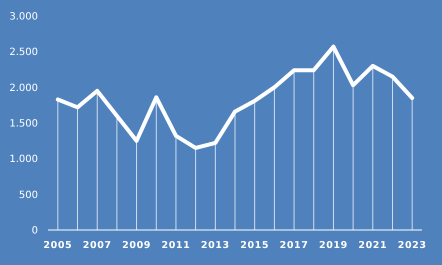 The height and width of the screenshot is (265, 442). Describe the element at coordinates (373, 245) in the screenshot. I see `x-tick-label: 2021` at that location.